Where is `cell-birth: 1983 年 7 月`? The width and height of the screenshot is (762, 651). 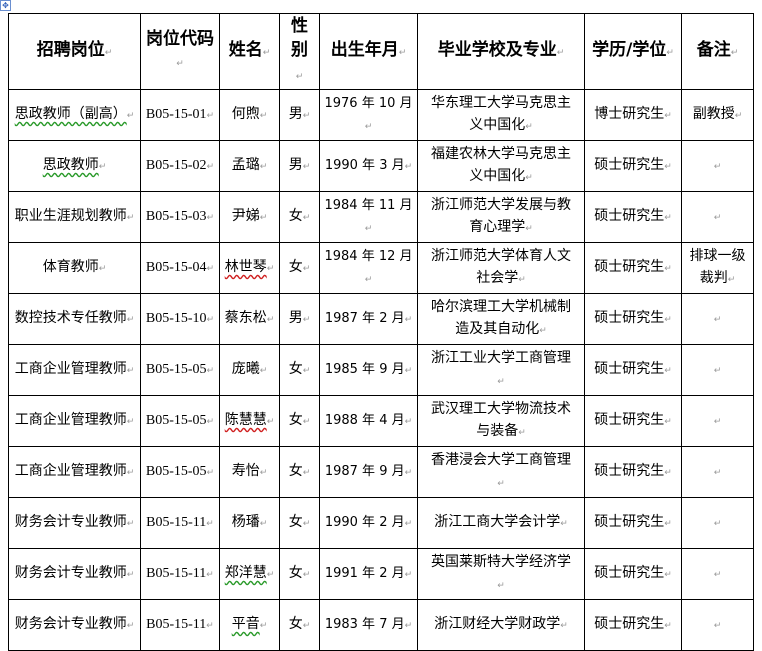 cell-birth: 1983 年 7 月 is located at coordinates (368, 625).